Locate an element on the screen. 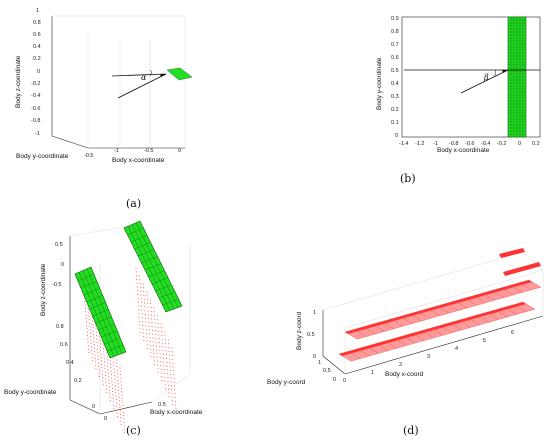 The image size is (550, 448). x-tick: -0.6 is located at coordinates (469, 144).